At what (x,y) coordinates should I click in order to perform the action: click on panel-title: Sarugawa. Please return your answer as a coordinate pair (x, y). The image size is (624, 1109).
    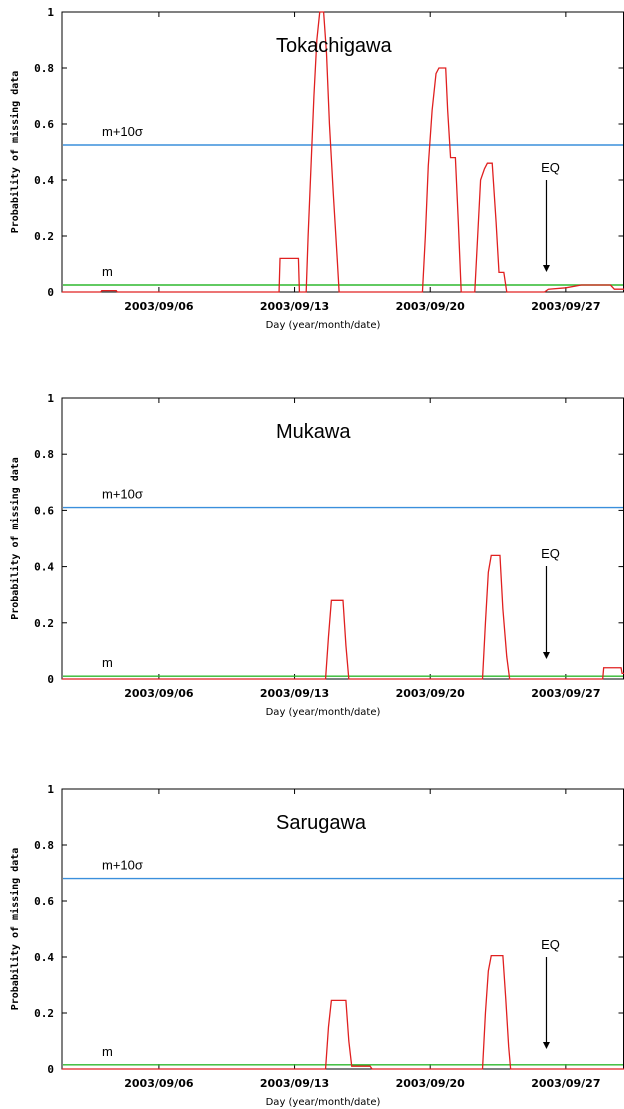
    Looking at the image, I should click on (321, 823).